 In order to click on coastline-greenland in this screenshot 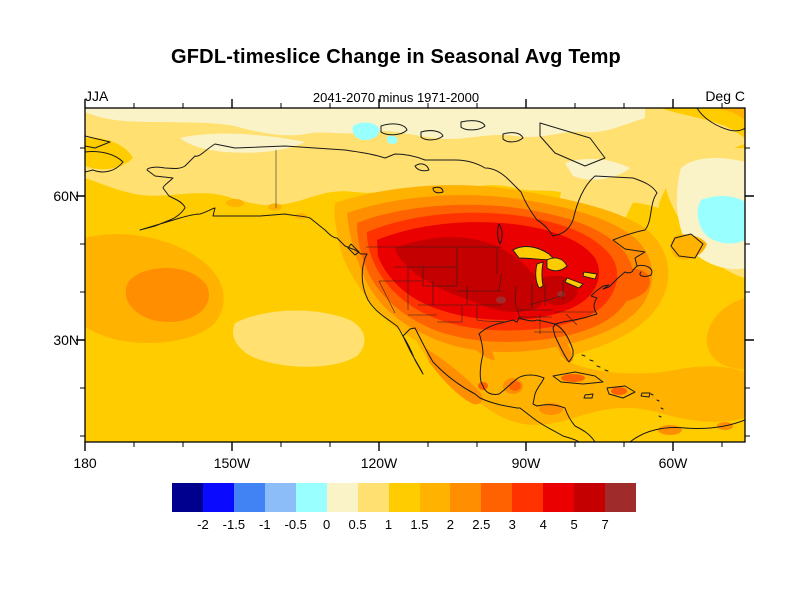, I will do `click(720, 120)`.